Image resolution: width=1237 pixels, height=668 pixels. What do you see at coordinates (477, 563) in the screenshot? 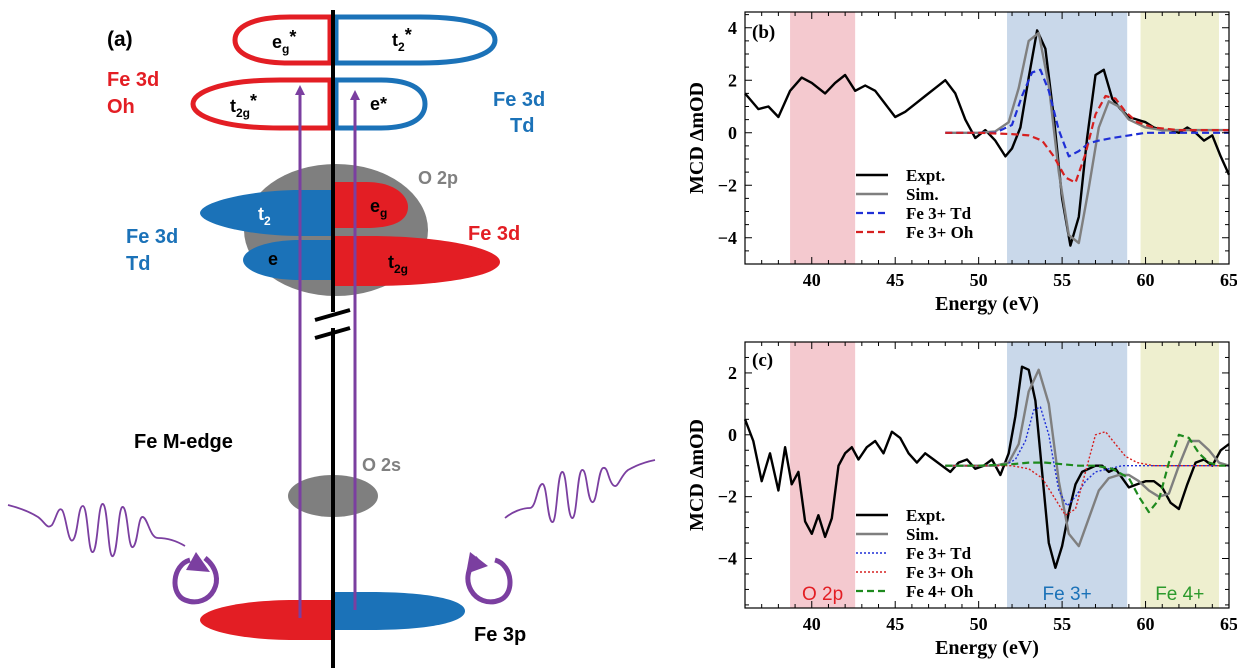
I see `right-circular-arrow-head` at bounding box center [477, 563].